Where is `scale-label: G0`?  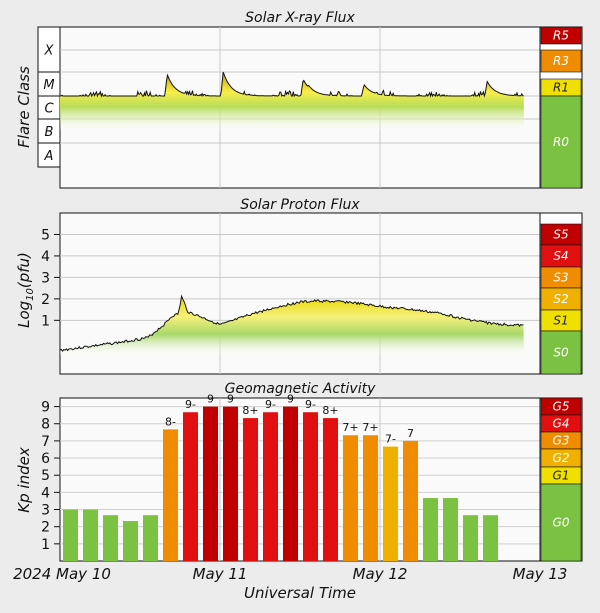
scale-label: G0 is located at coordinates (561, 523).